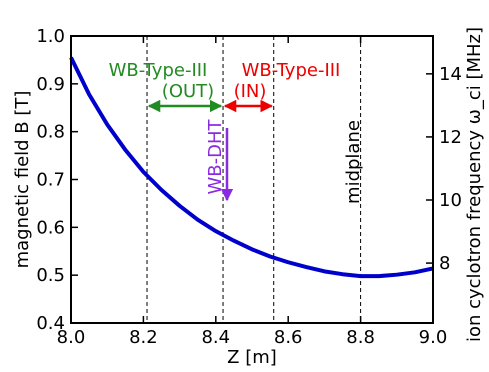  Describe the element at coordinates (215, 337) in the screenshot. I see `x-tick-label-2: 8.4` at that location.